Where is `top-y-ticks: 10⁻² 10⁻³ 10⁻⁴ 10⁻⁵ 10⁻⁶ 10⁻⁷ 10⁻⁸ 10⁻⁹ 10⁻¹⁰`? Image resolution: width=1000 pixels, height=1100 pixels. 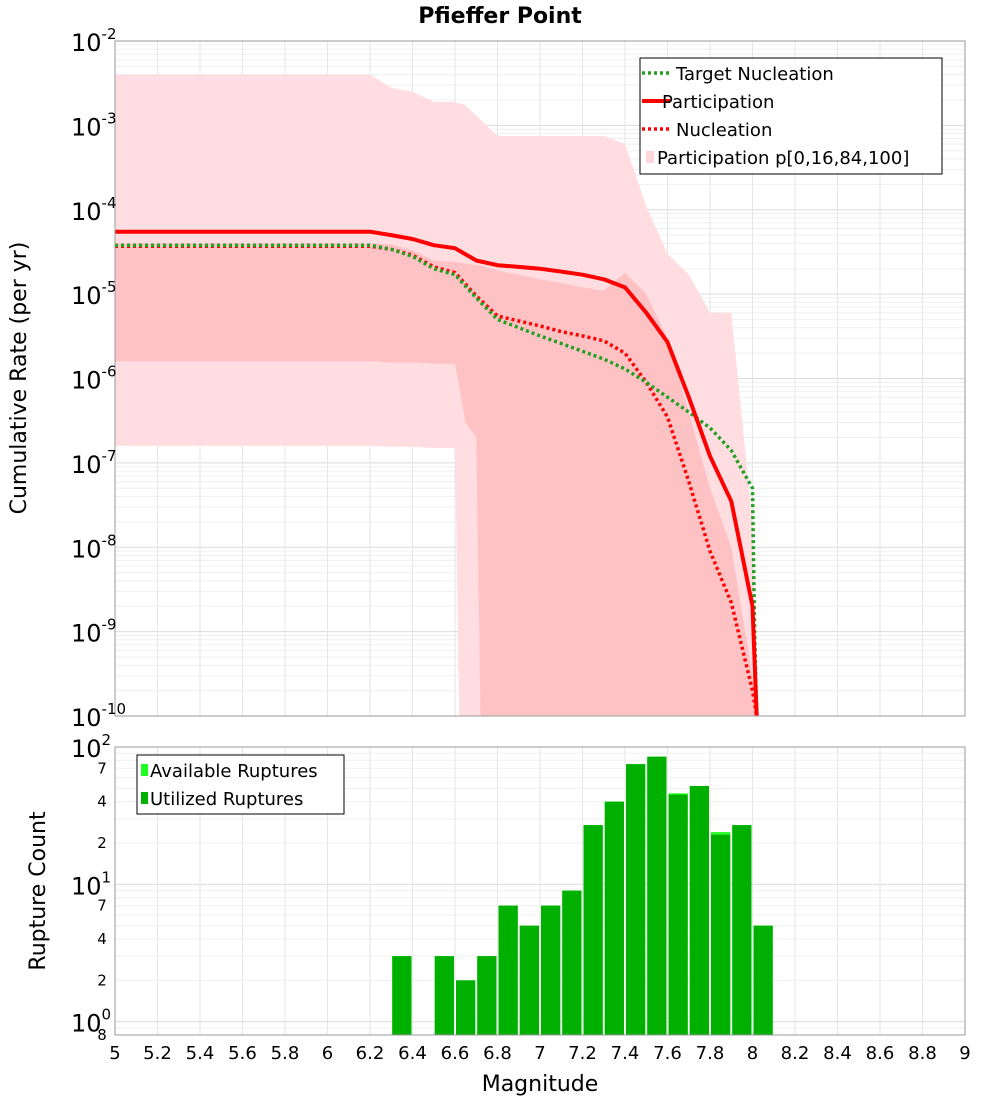 top-y-ticks: 10⁻² 10⁻³ 10⁻⁴ 10⁻⁵ 10⁻⁶ 10⁻⁷ 10⁻⁸ 10⁻⁹ 10⁻¹⁰ is located at coordinates (98, 378).